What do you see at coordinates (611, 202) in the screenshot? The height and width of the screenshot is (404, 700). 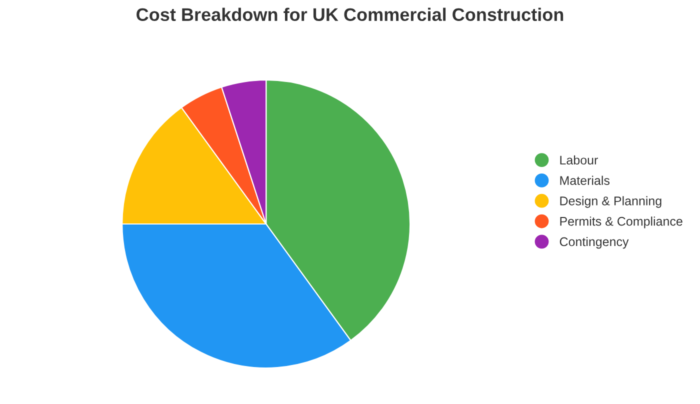 I see `legend-label: Design & Planning` at bounding box center [611, 202].